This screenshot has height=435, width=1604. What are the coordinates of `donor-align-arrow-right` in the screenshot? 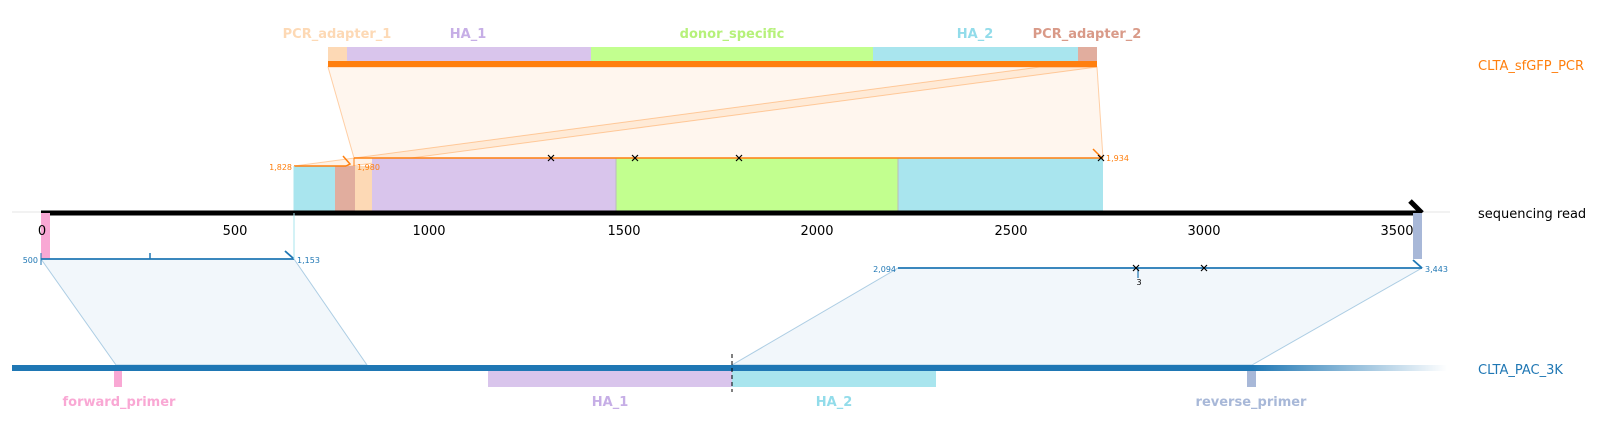 It's located at (1098, 153).